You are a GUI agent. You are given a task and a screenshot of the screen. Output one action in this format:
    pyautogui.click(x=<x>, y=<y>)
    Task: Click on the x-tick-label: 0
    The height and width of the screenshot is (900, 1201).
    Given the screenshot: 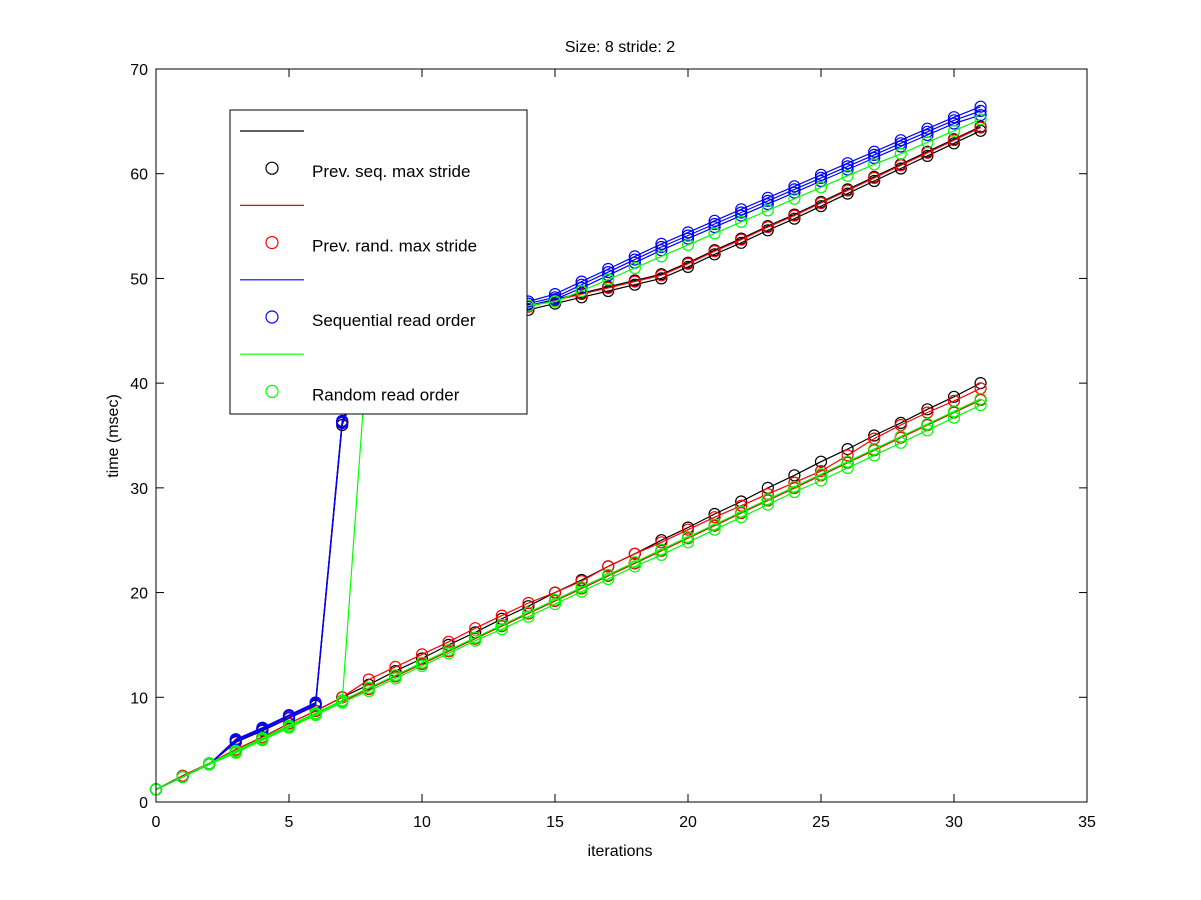 What is the action you would take?
    pyautogui.click(x=156, y=822)
    